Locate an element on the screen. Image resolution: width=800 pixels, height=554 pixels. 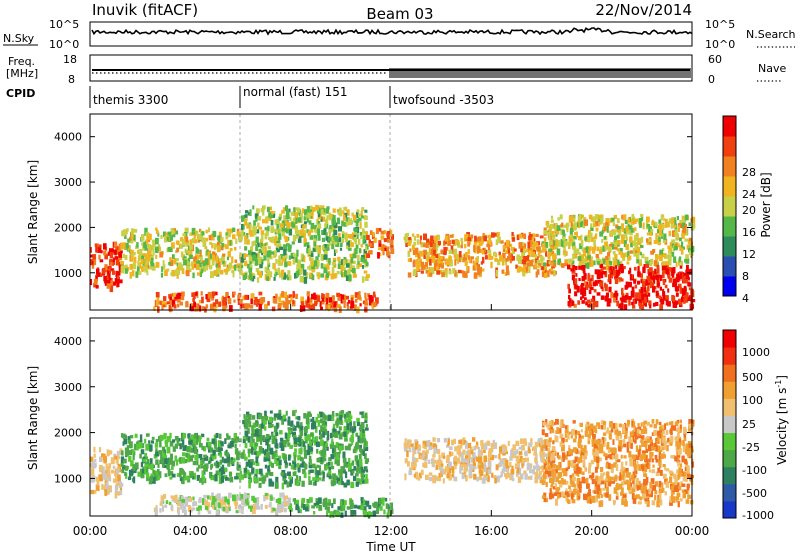
freq-left-tick-bottom: 8 is located at coordinates (71, 79).